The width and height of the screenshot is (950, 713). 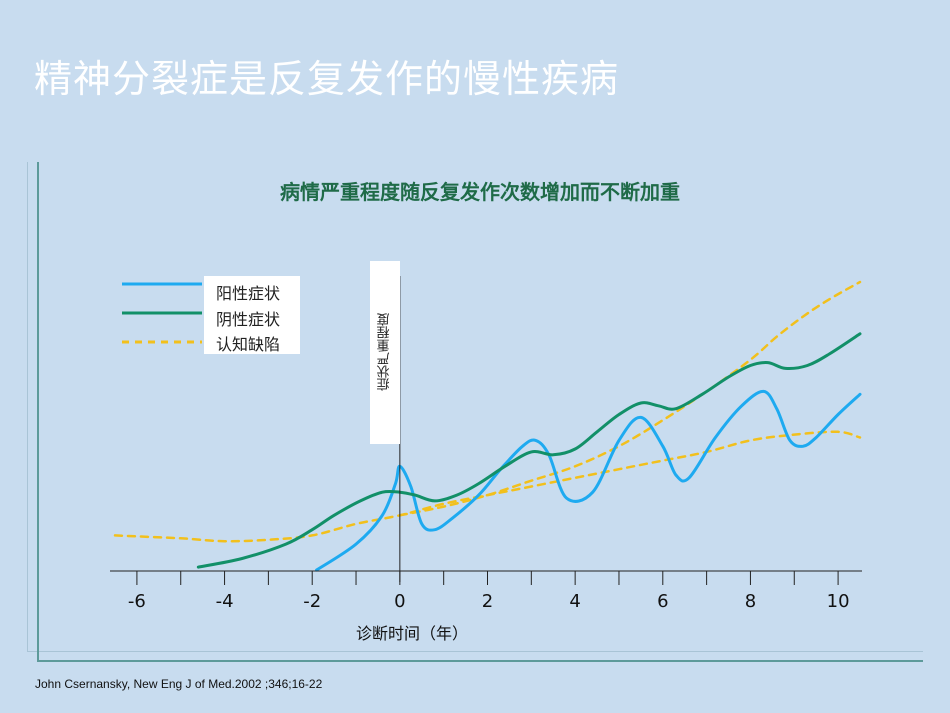 I want to click on frame-line-inner-bottom, so click(x=475, y=651).